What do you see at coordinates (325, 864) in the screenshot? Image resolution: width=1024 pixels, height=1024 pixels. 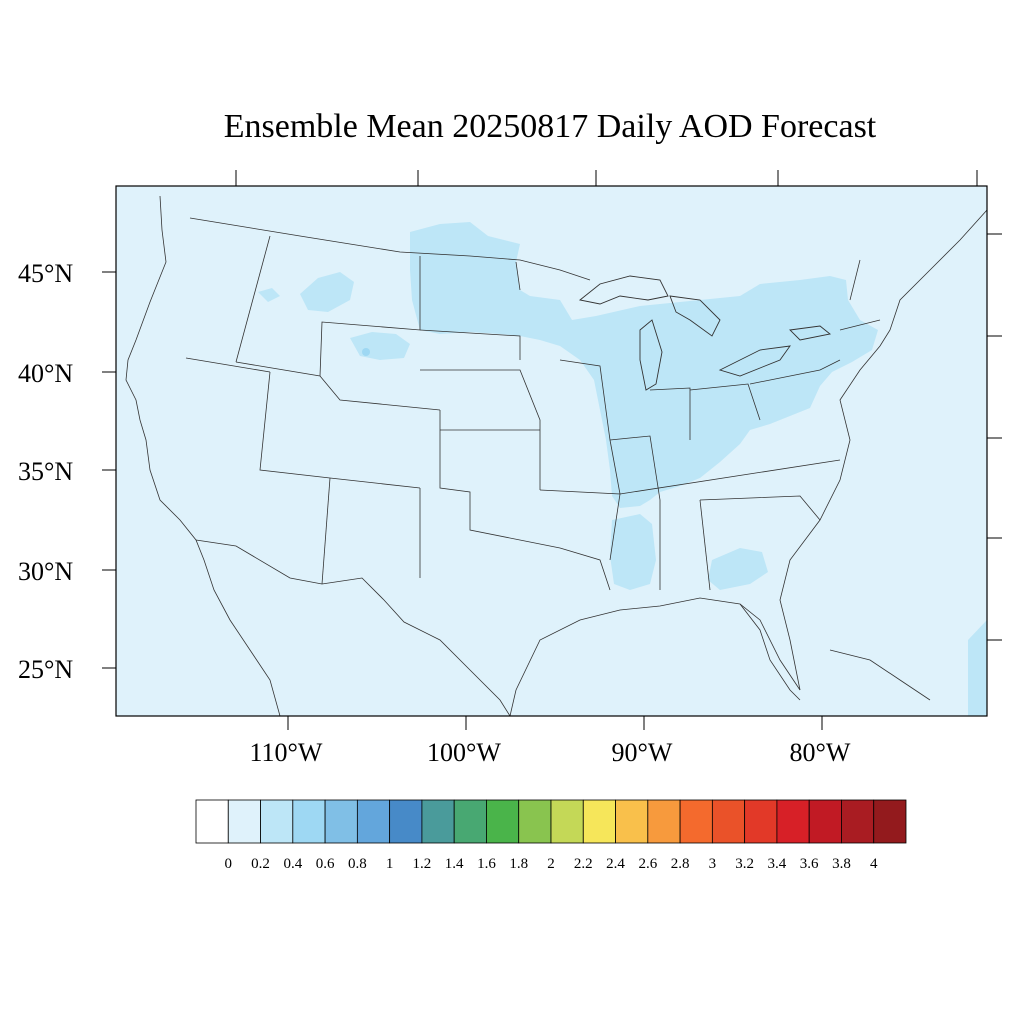 I see `colorbar-label: 0.6` at bounding box center [325, 864].